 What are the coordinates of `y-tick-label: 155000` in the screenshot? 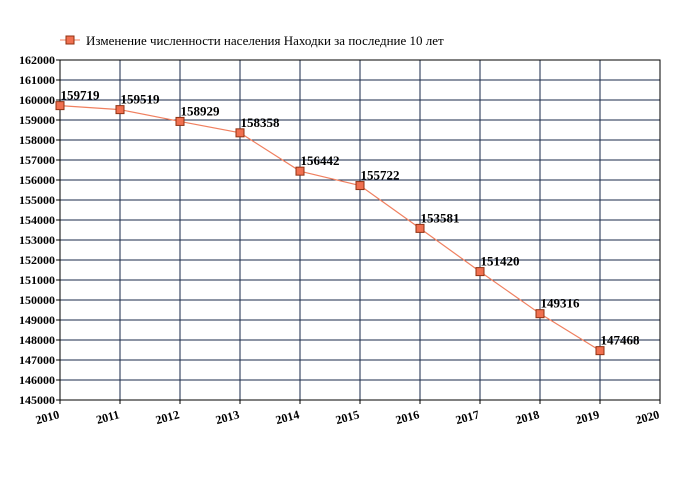 It's located at (37, 200).